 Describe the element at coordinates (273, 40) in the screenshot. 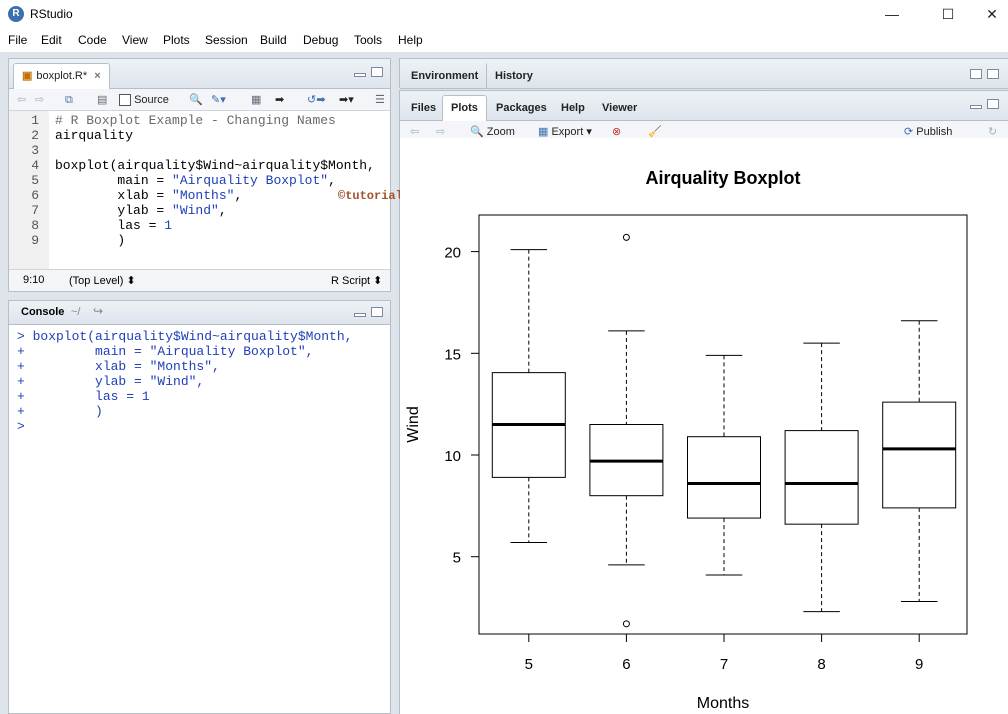

I see `menu-build: Build` at that location.